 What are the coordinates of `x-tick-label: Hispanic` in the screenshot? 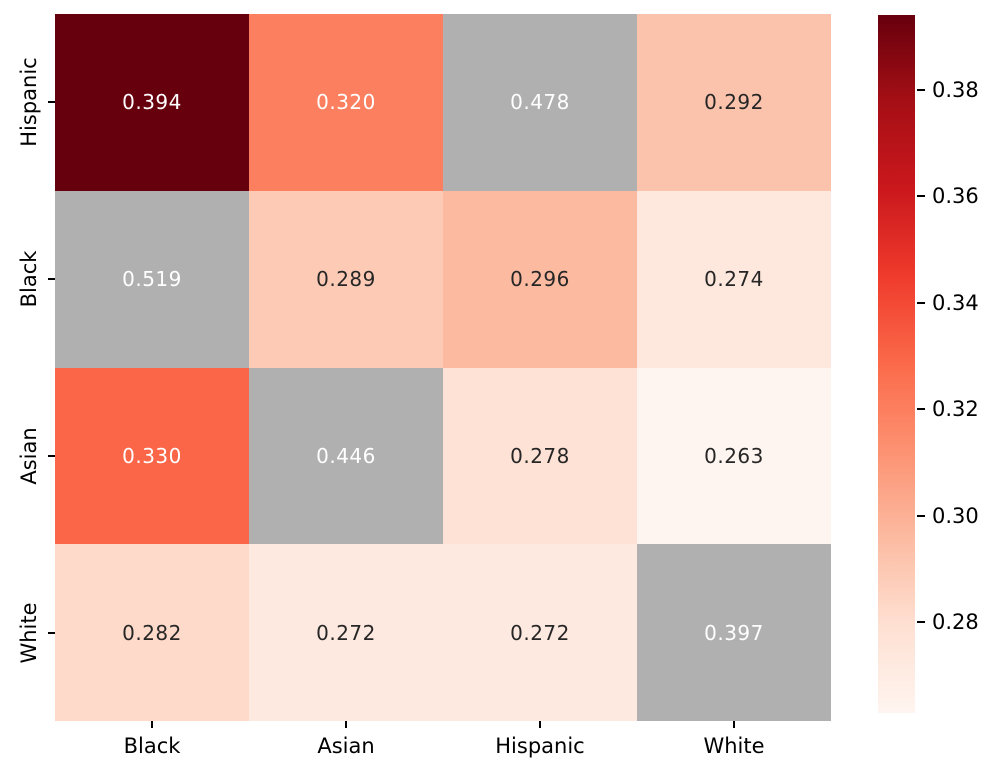 It's located at (540, 746).